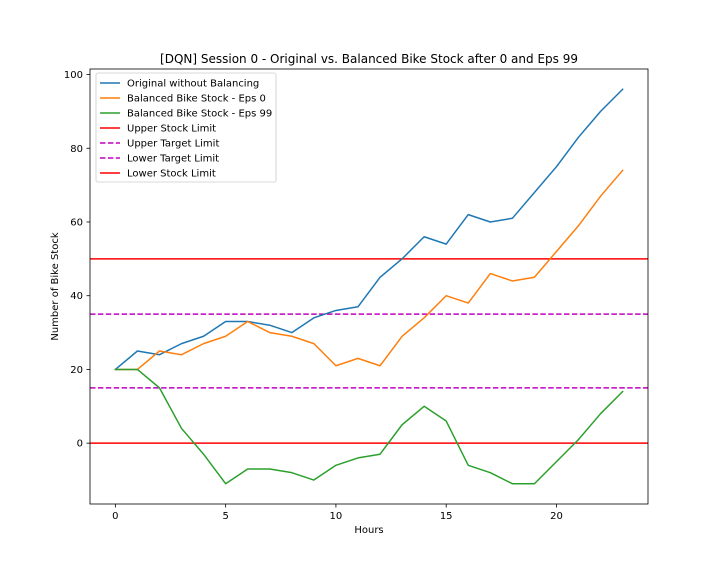 The height and width of the screenshot is (576, 720). I want to click on y-tick-label: 40, so click(76, 296).